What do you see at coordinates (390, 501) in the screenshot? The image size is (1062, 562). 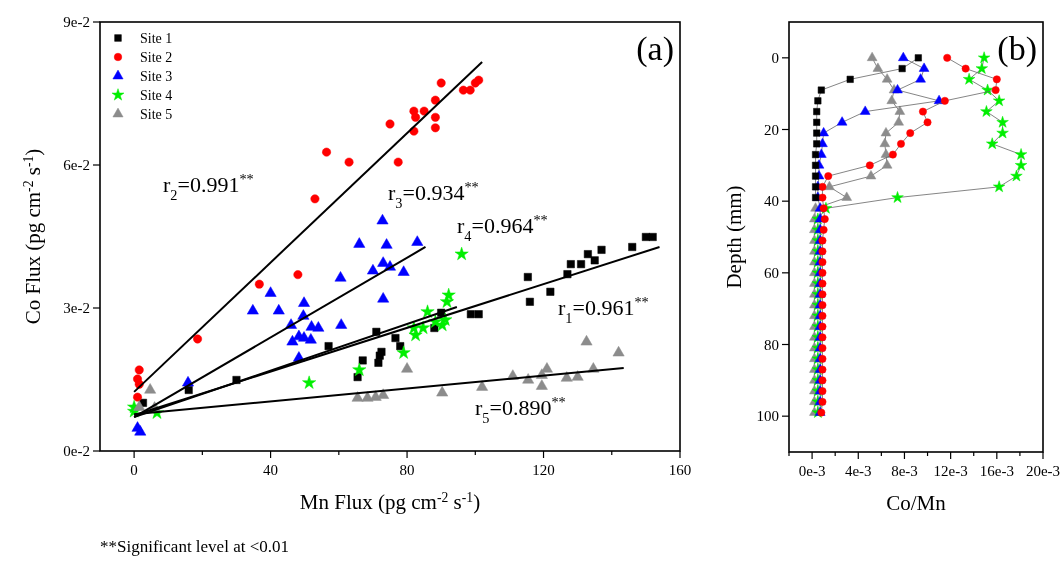 I see `x-axis-title: Mn Flux (pg cm$^{-2}$ s$^{-1}$)` at bounding box center [390, 501].